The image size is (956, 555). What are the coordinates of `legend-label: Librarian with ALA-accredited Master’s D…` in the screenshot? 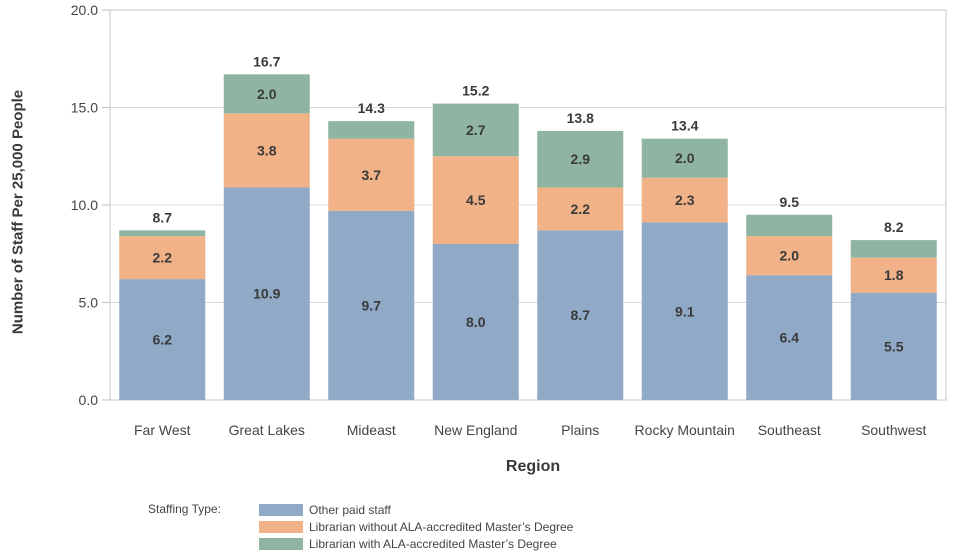 It's located at (433, 543).